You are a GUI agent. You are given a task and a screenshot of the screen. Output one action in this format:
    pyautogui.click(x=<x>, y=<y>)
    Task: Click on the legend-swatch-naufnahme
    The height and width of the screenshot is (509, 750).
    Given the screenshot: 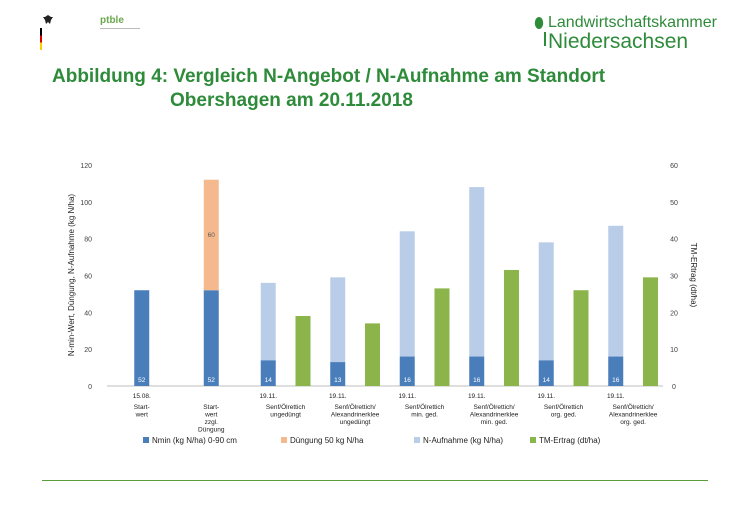 What is the action you would take?
    pyautogui.click(x=417, y=440)
    